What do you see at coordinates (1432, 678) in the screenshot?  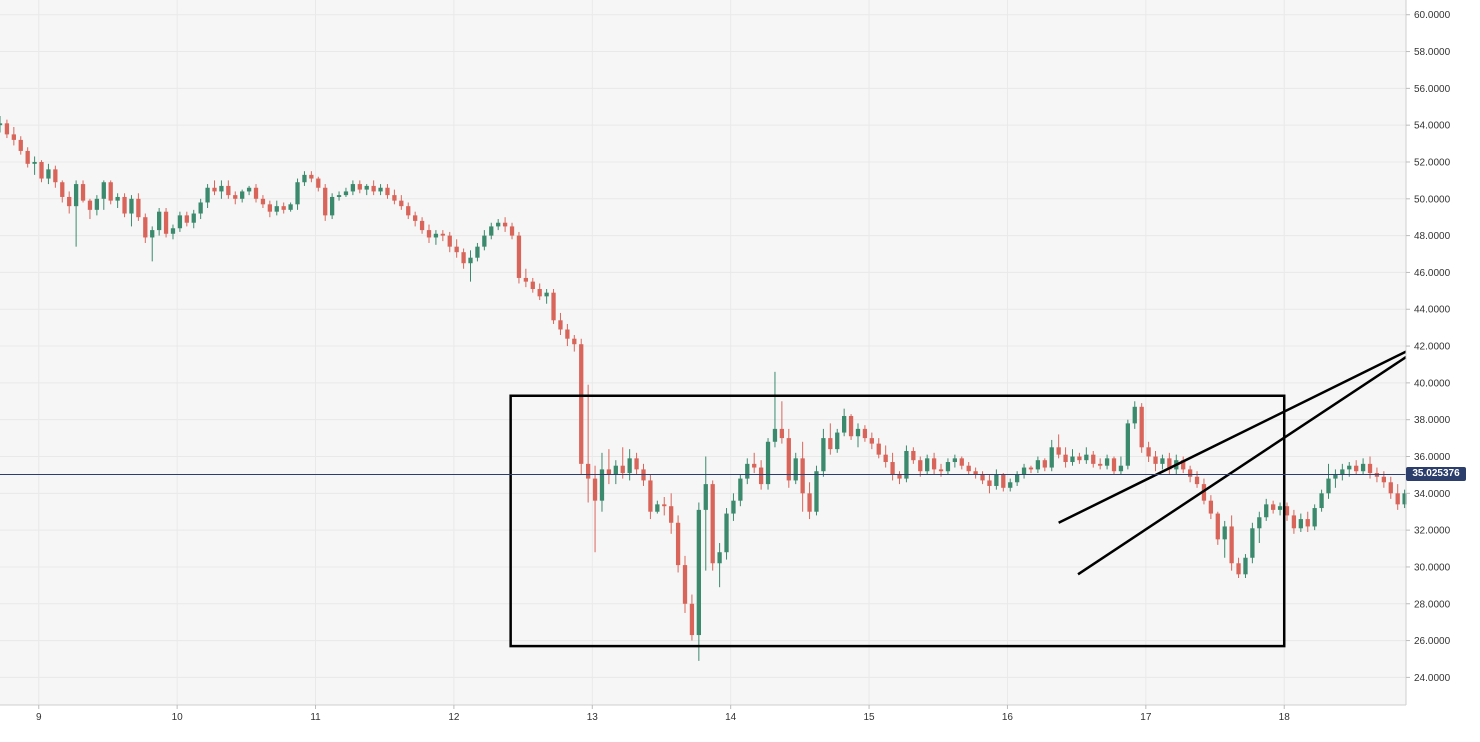 I see `y-tick-label: 24.0000` at bounding box center [1432, 678].